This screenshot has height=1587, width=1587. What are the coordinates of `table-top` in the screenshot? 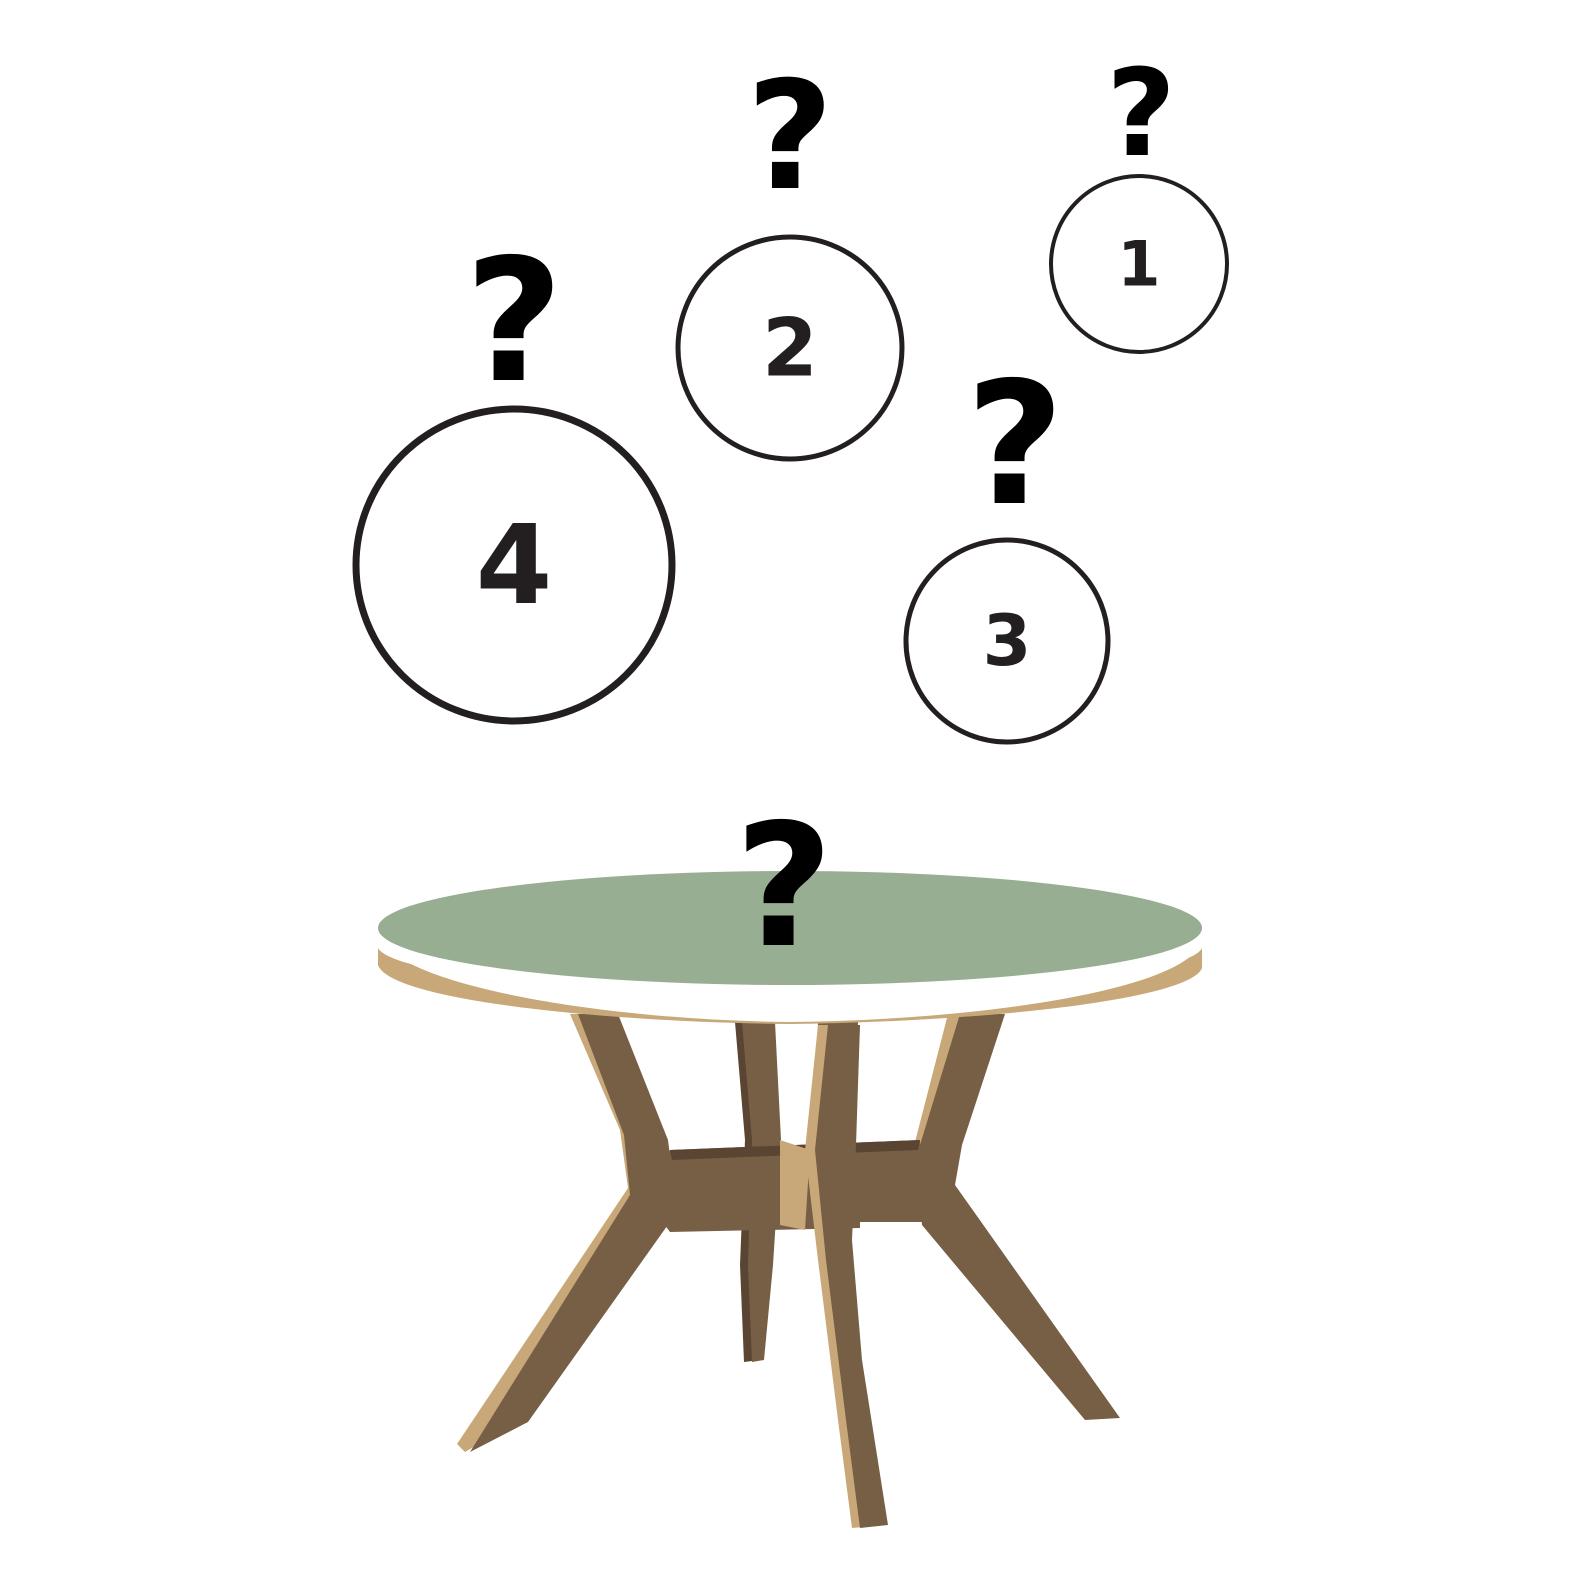 It's located at (790, 928).